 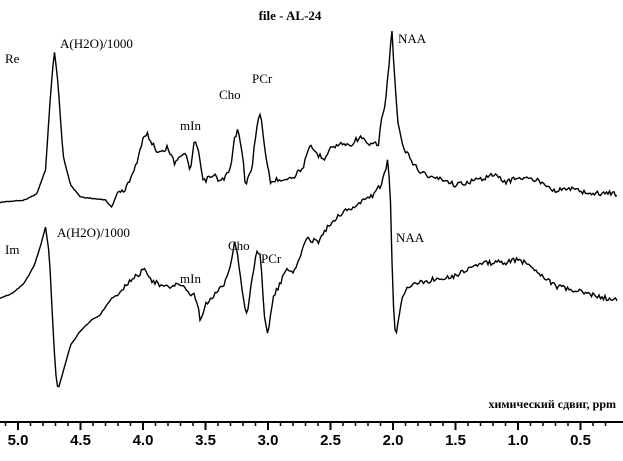 I want to click on x-tick-label: 2.0, so click(x=393, y=440).